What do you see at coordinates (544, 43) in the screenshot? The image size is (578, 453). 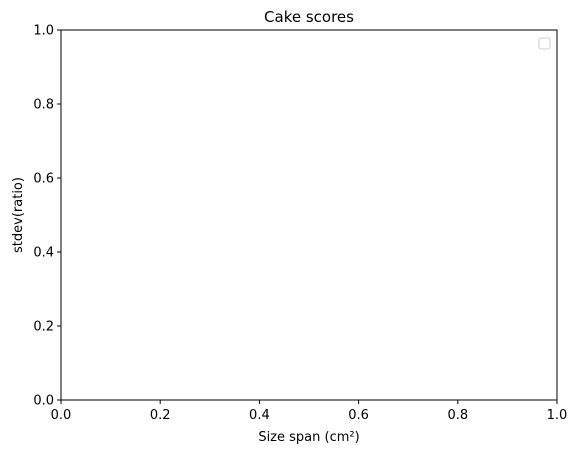 I see `legend-box` at bounding box center [544, 43].